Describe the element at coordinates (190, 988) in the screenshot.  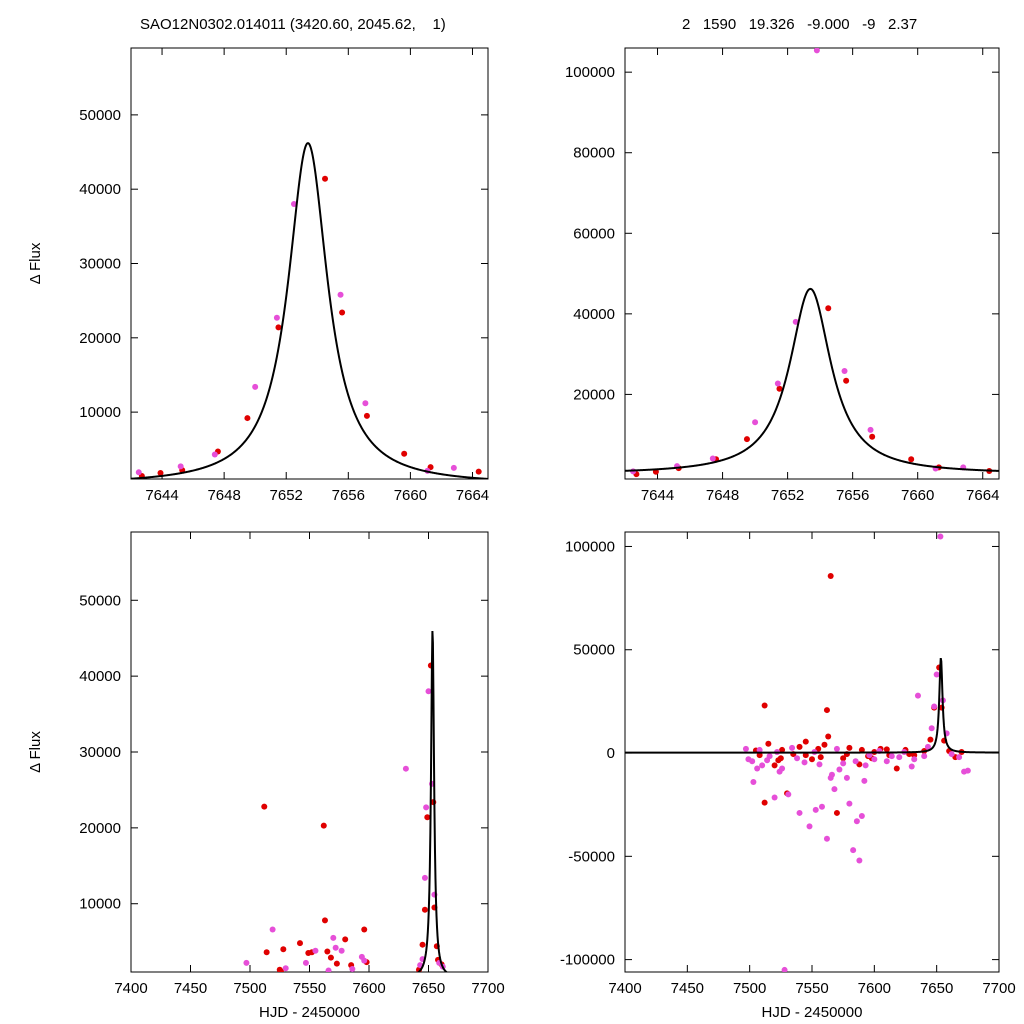
I see `x-tick-label: 7450` at that location.